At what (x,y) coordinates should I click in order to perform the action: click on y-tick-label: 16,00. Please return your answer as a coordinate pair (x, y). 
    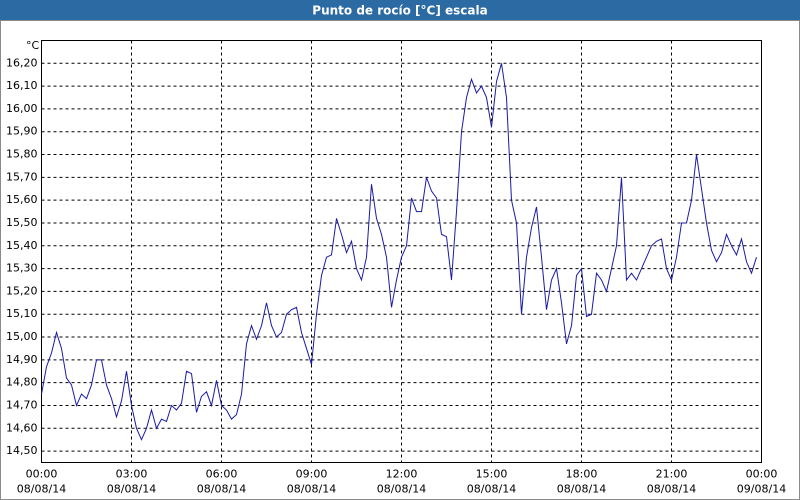
    Looking at the image, I should click on (22, 108).